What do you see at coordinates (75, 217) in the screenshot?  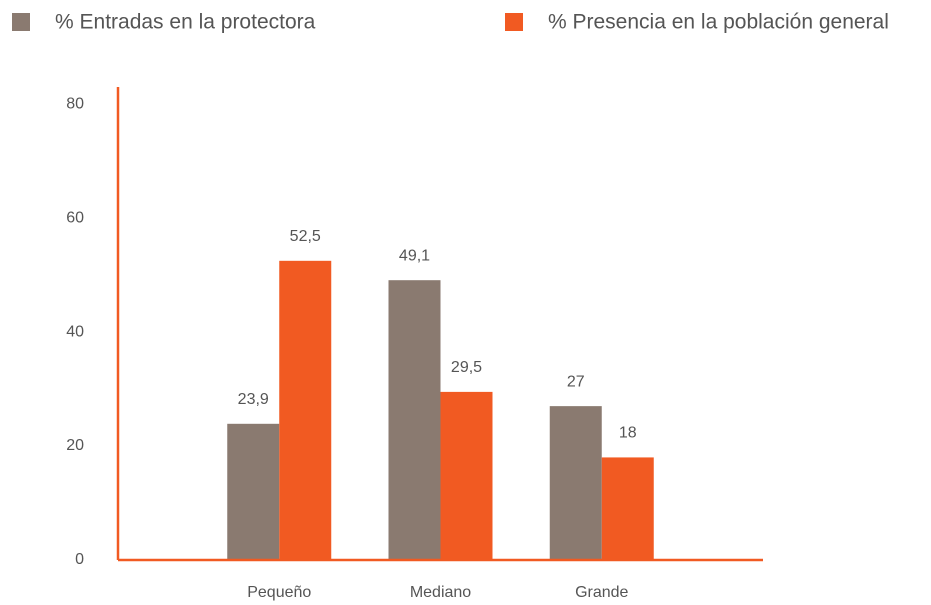 I see `y-tick-label: 60` at bounding box center [75, 217].